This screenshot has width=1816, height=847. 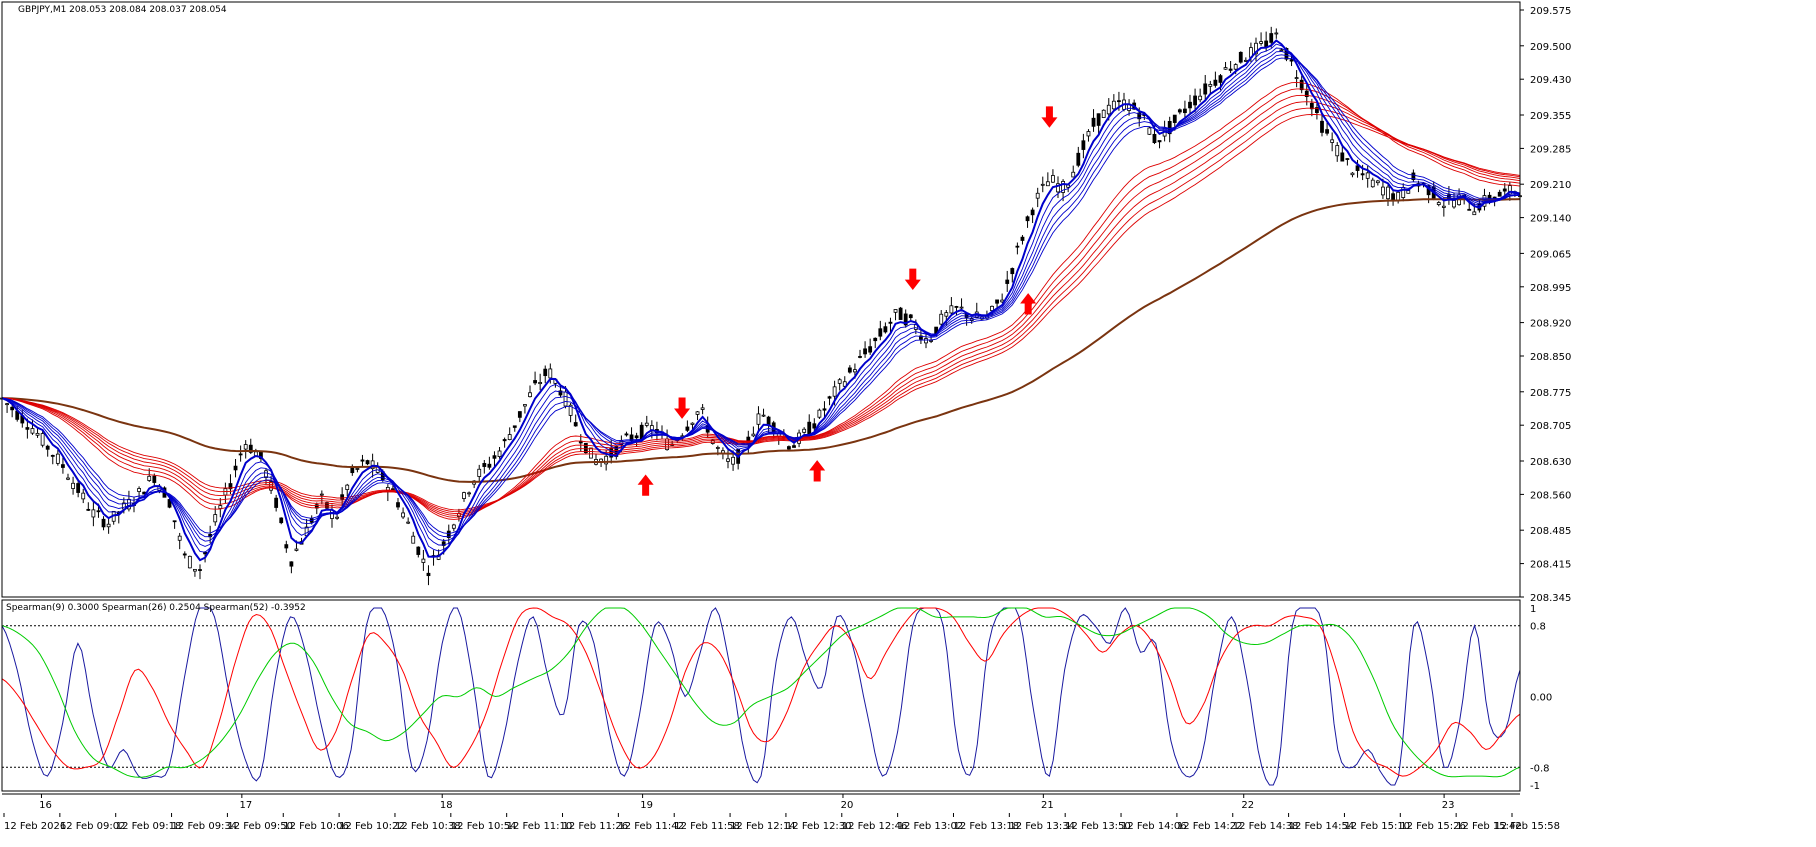 What do you see at coordinates (682, 408) in the screenshot?
I see `sell-arrow-icon` at bounding box center [682, 408].